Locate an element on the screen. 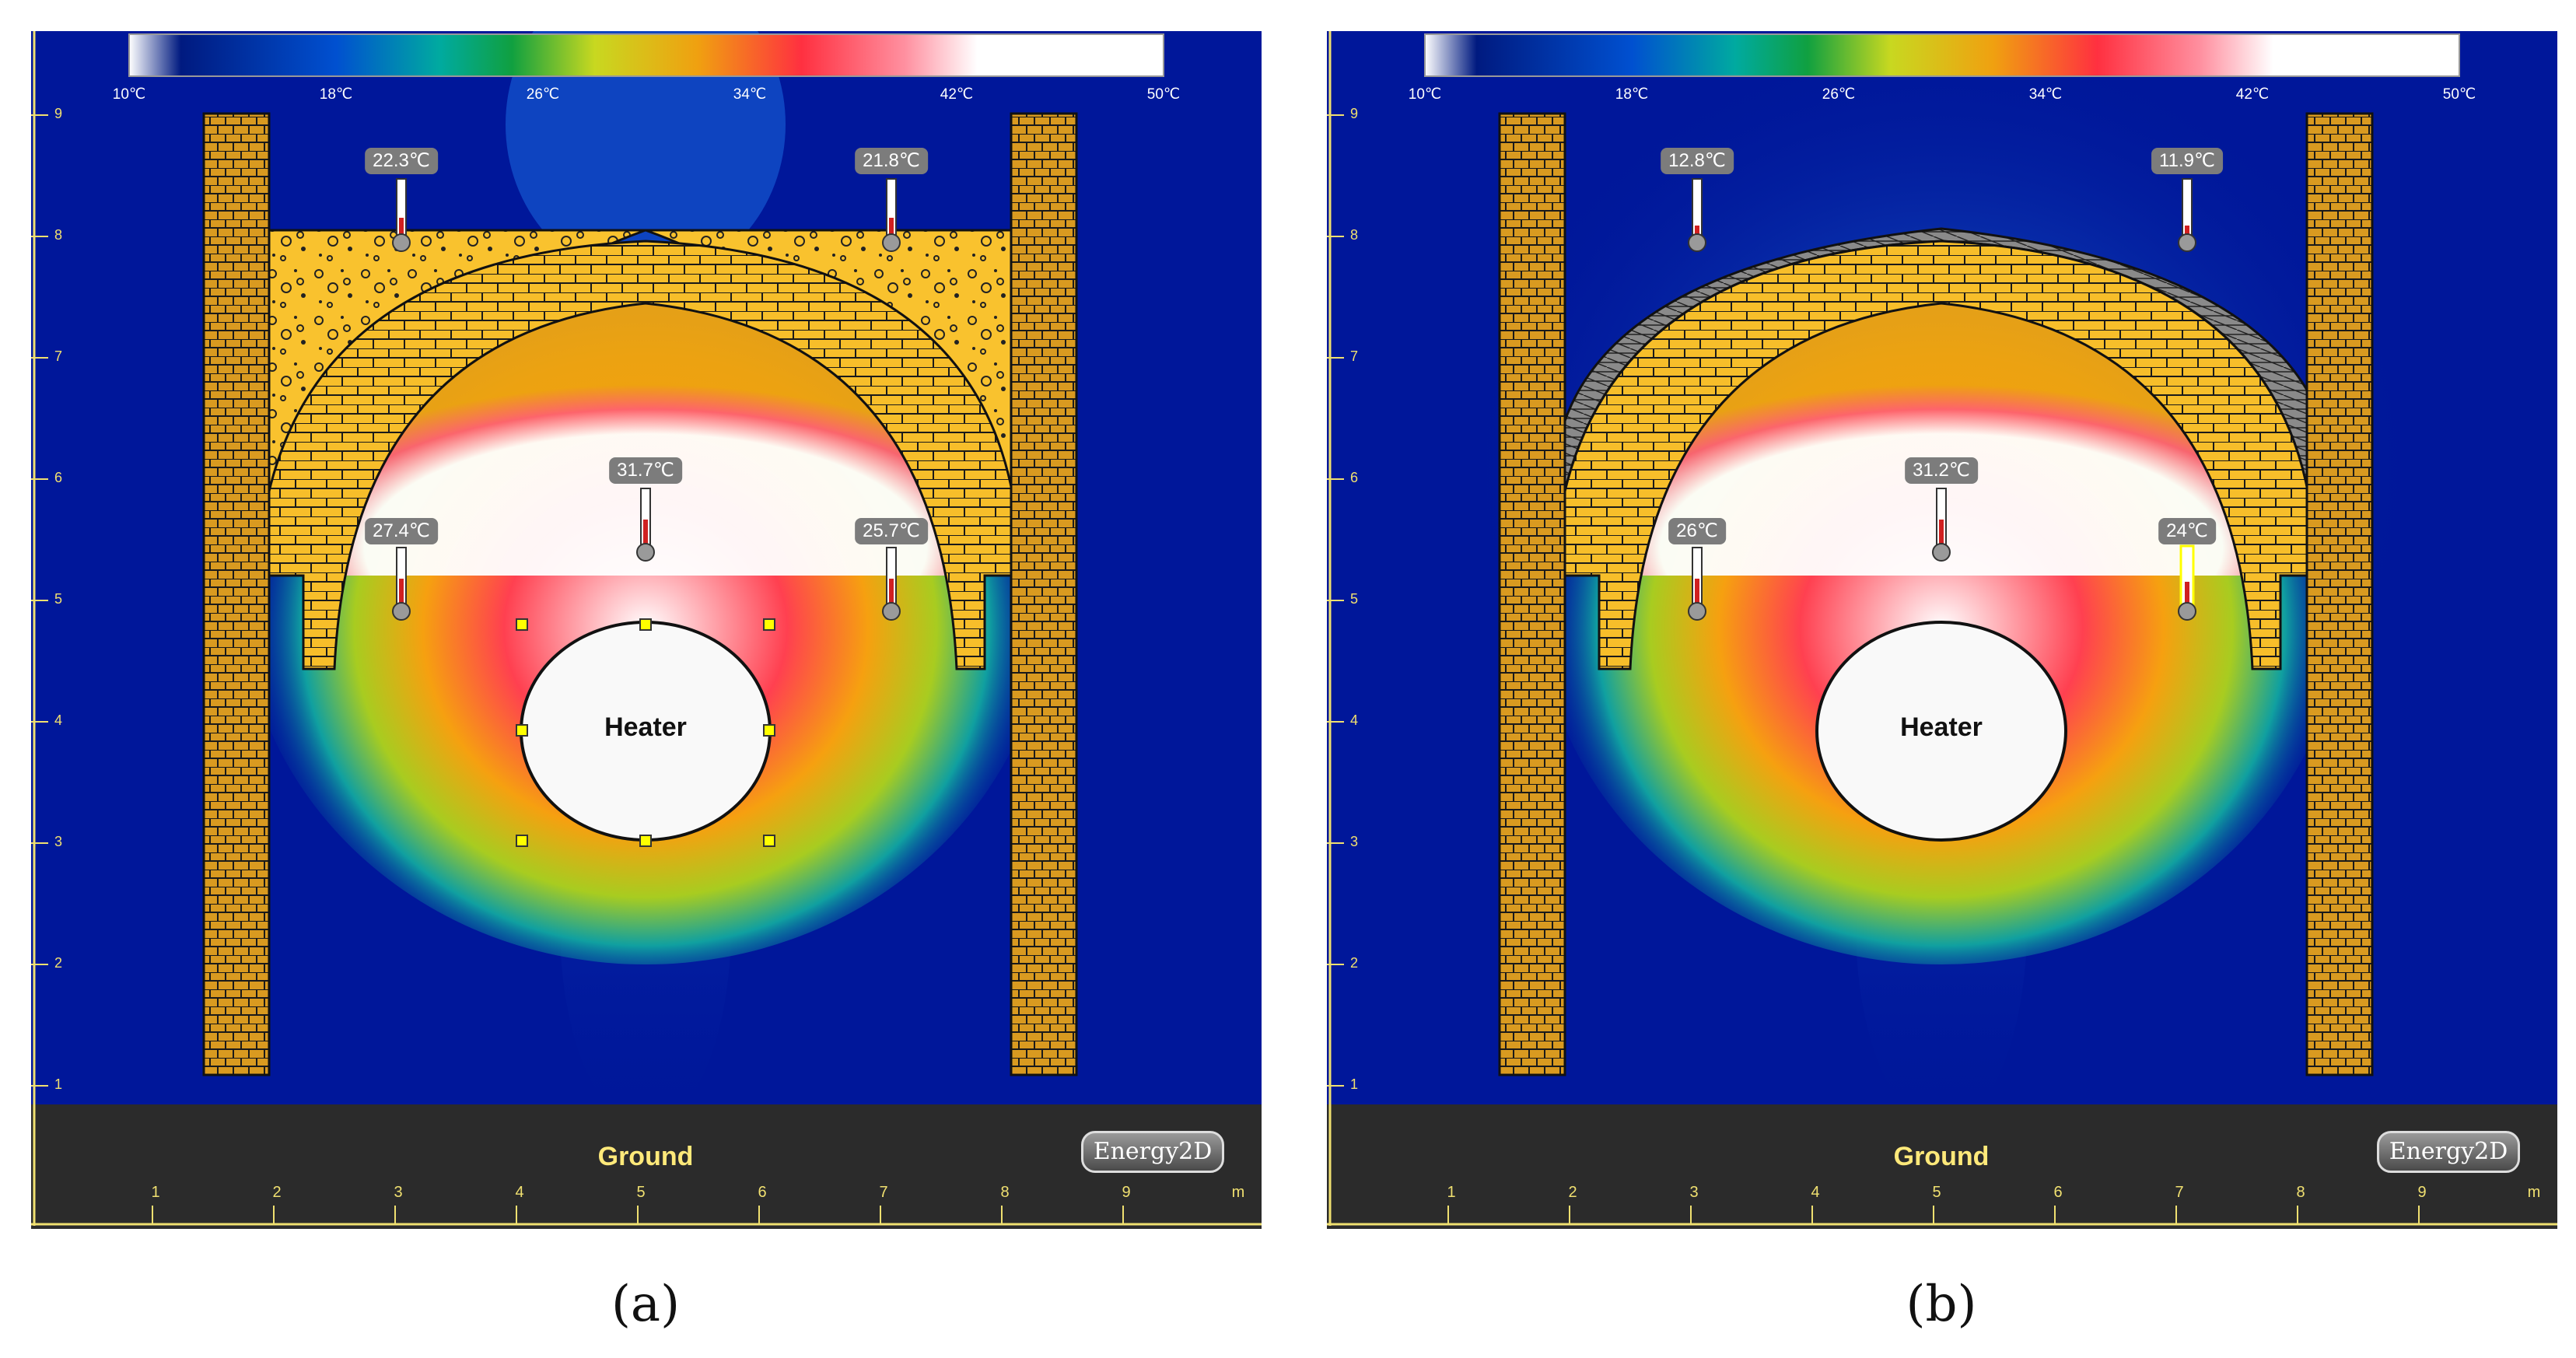  thermometer-reading: 24℃ is located at coordinates (2187, 531).